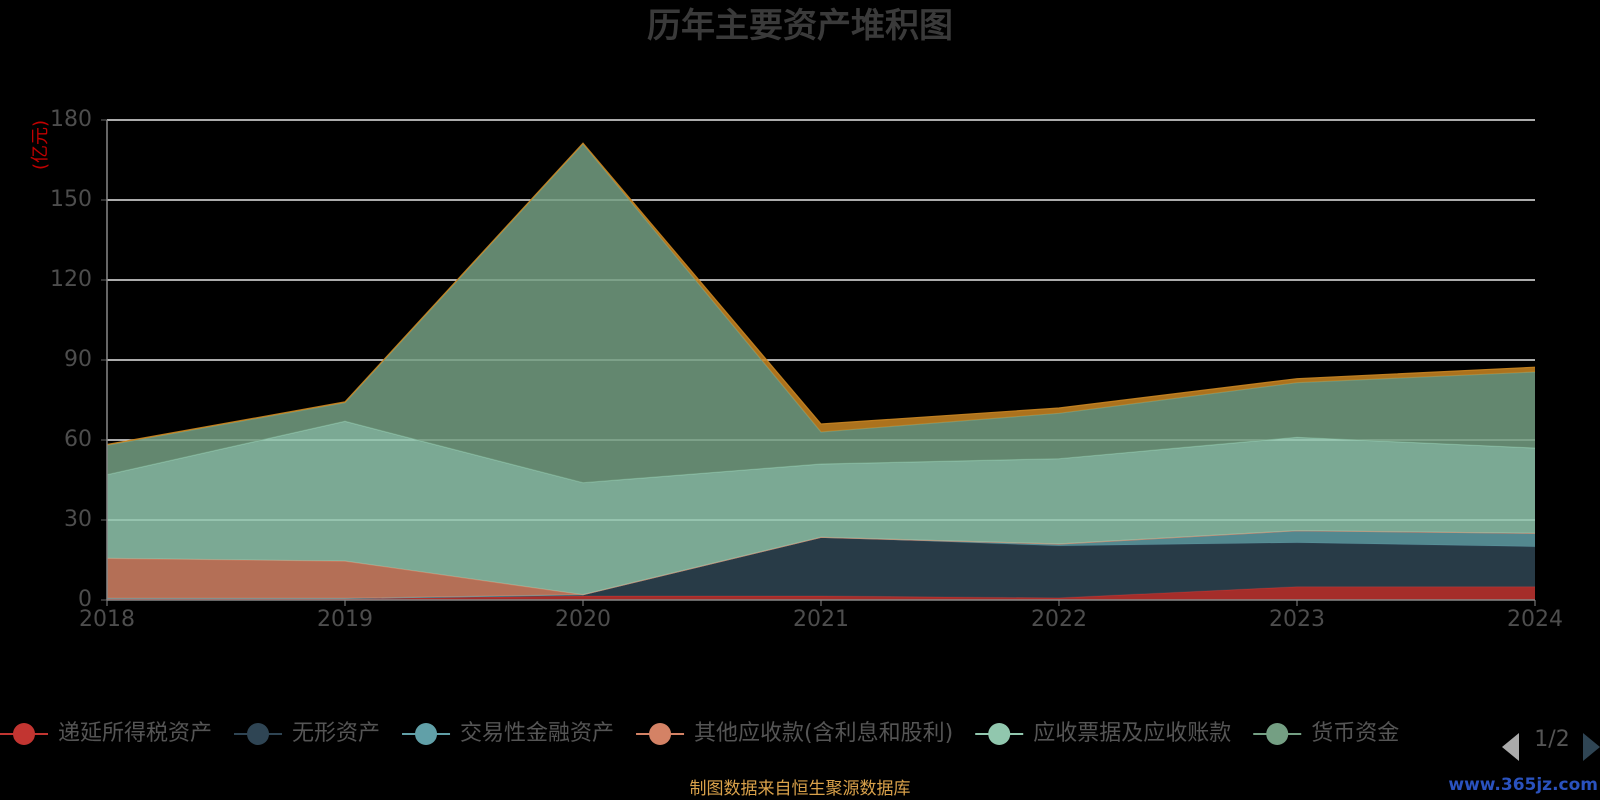 This screenshot has width=1600, height=800. What do you see at coordinates (1059, 619) in the screenshot?
I see `x-tick-label: 2022` at bounding box center [1059, 619].